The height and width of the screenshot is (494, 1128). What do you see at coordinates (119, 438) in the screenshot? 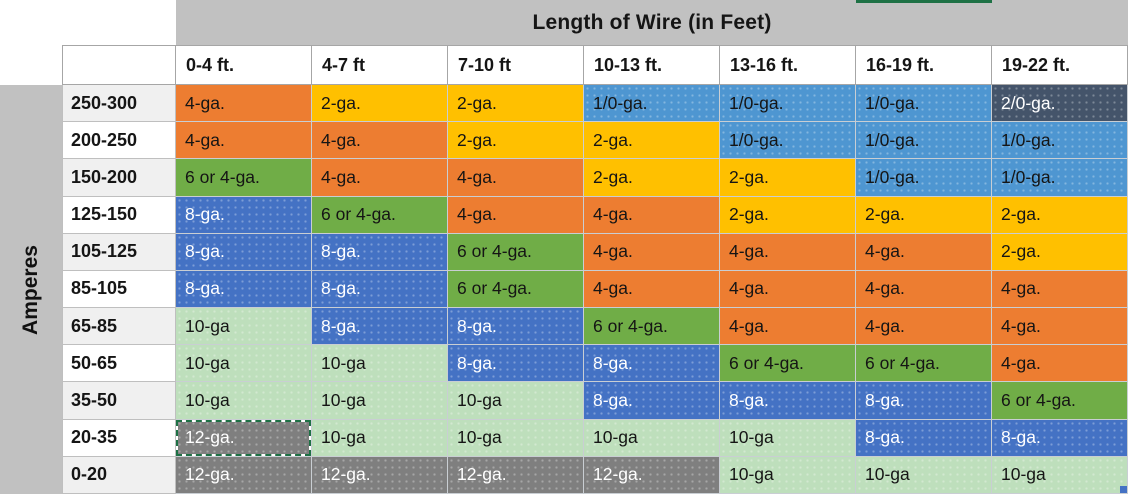
I see `row-header: 20-35` at bounding box center [119, 438].